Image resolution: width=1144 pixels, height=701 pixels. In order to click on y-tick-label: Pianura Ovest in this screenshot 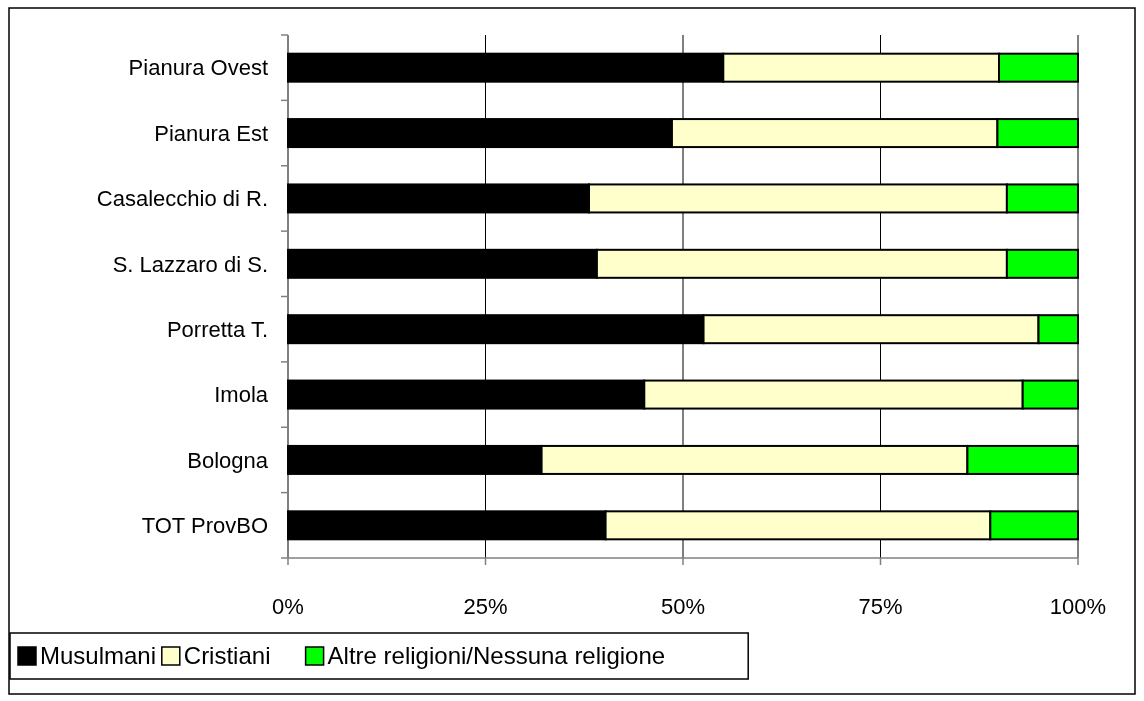, I will do `click(198, 68)`.